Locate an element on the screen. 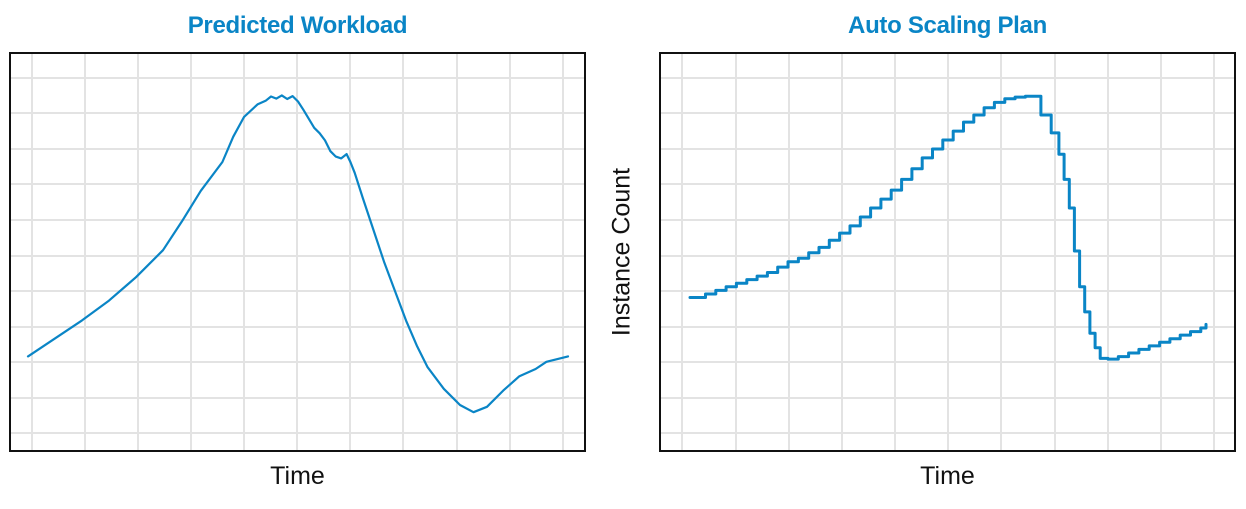 The width and height of the screenshot is (1246, 509). x-axis-label-left: Time is located at coordinates (297, 476).